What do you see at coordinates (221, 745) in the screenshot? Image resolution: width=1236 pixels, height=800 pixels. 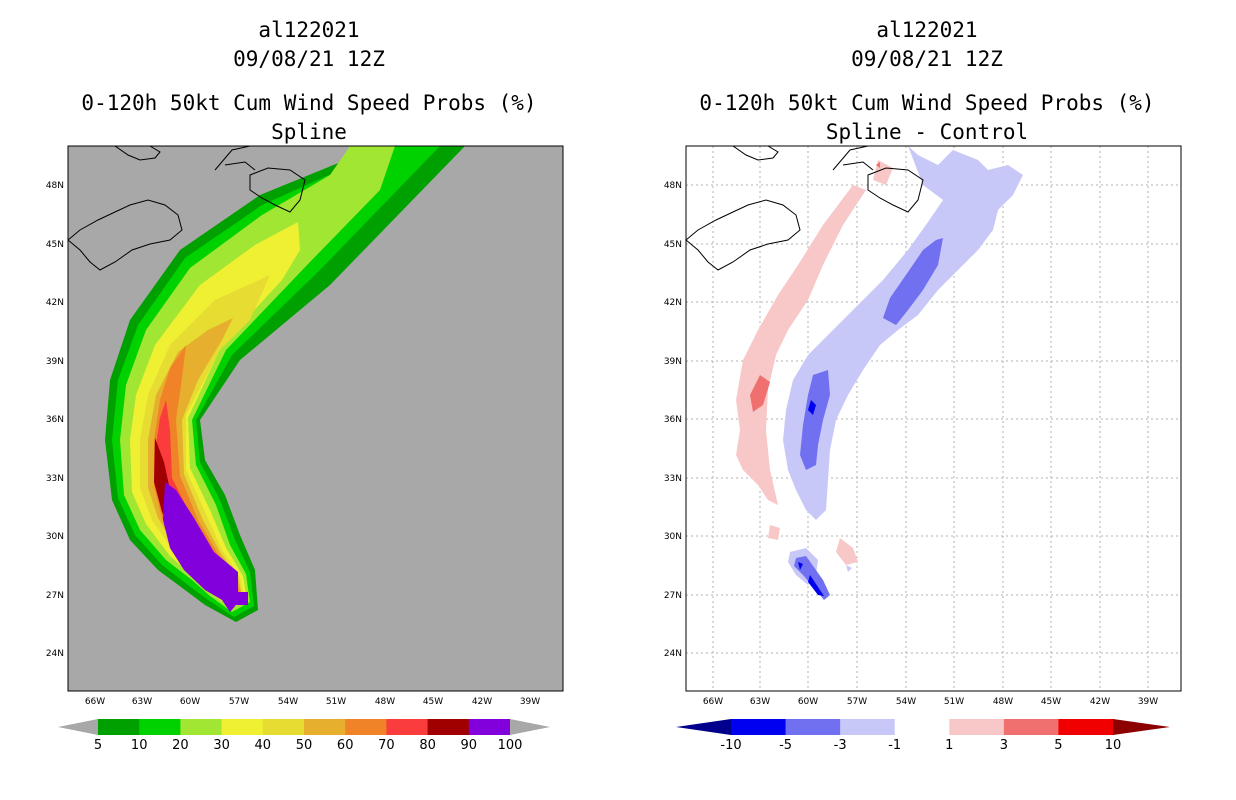 I see `colorbar-label: 30` at bounding box center [221, 745].